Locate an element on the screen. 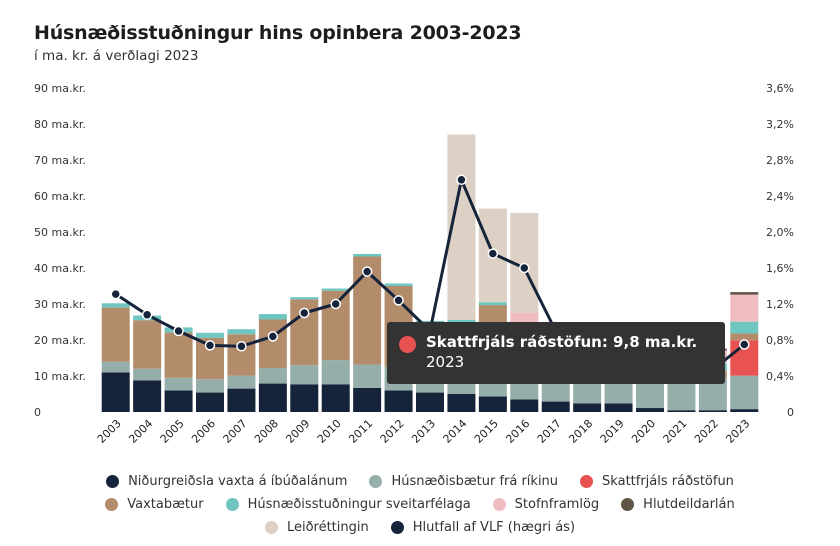 The width and height of the screenshot is (840, 546). legend-item: Stofnframlög is located at coordinates (546, 504).